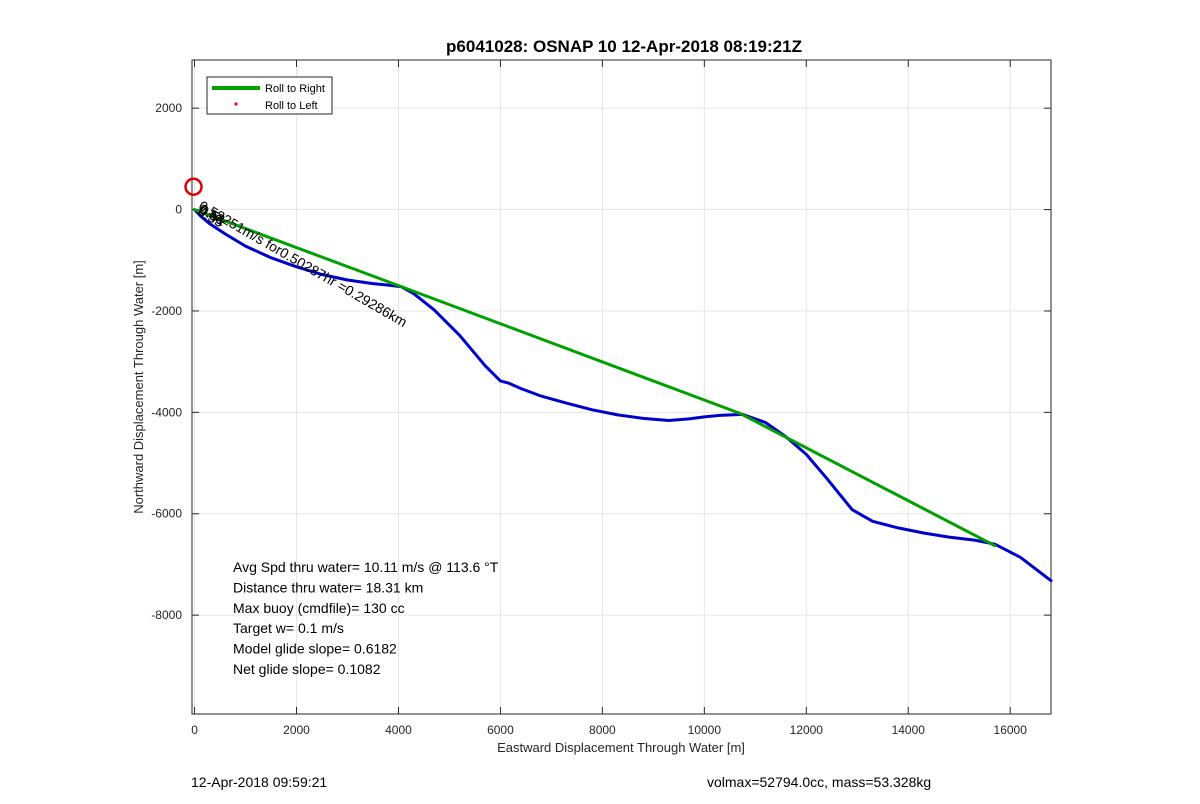  I want to click on y-tick-label: 0, so click(178, 210).